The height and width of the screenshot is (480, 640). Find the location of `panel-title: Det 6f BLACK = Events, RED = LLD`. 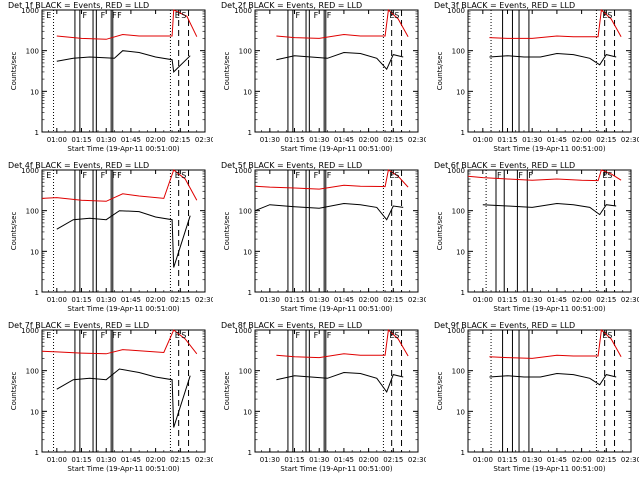

panel-title: Det 6f BLACK = Events, RED = LLD is located at coordinates (504, 165).